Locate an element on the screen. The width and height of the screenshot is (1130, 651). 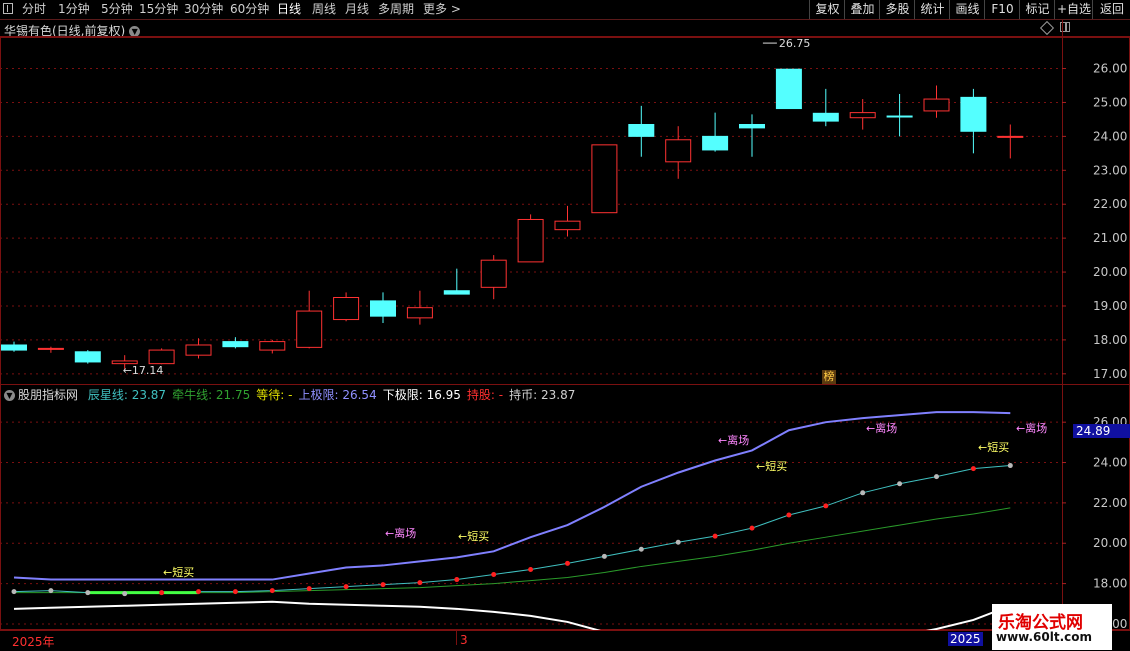
indicator-name: 股朋指标网 is located at coordinates (48, 395).